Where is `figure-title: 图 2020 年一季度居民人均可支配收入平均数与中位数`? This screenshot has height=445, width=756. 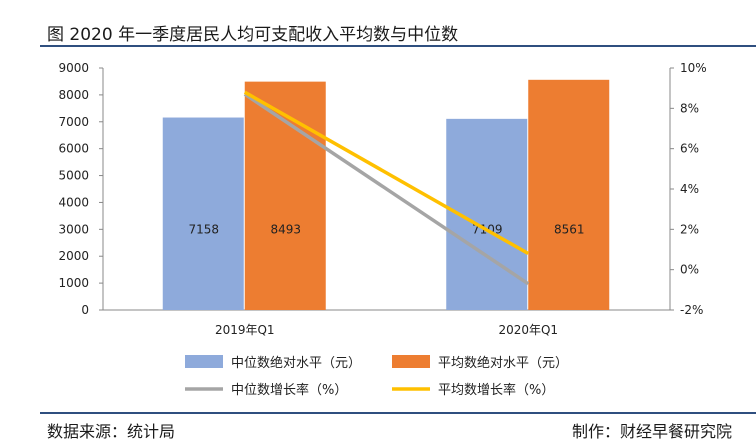 figure-title: 图 2020 年一季度居民人均可支配收入平均数与中位数 is located at coordinates (253, 35).